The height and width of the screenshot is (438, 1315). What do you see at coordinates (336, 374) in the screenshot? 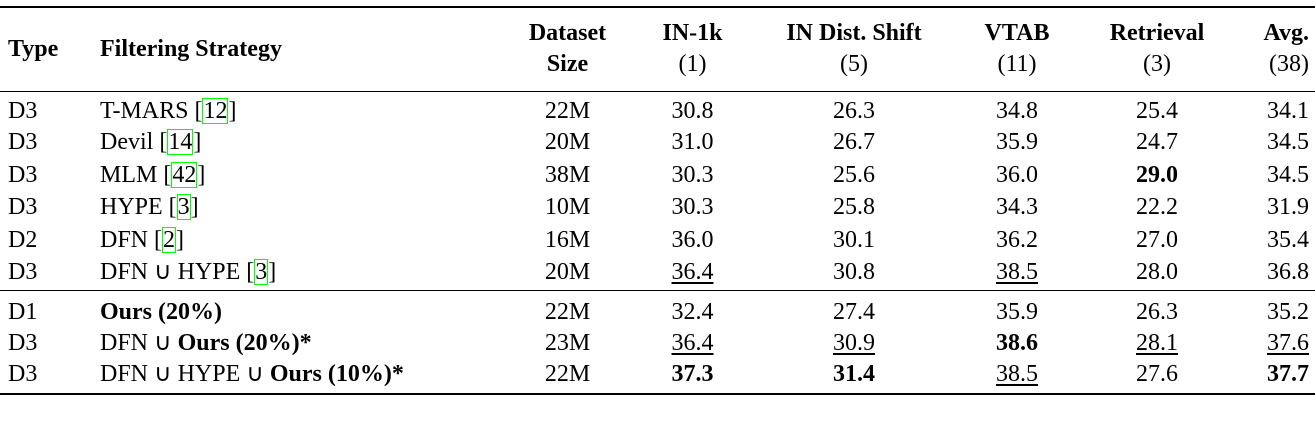
I see `strategy-text: Ours (10%)*` at bounding box center [336, 374].